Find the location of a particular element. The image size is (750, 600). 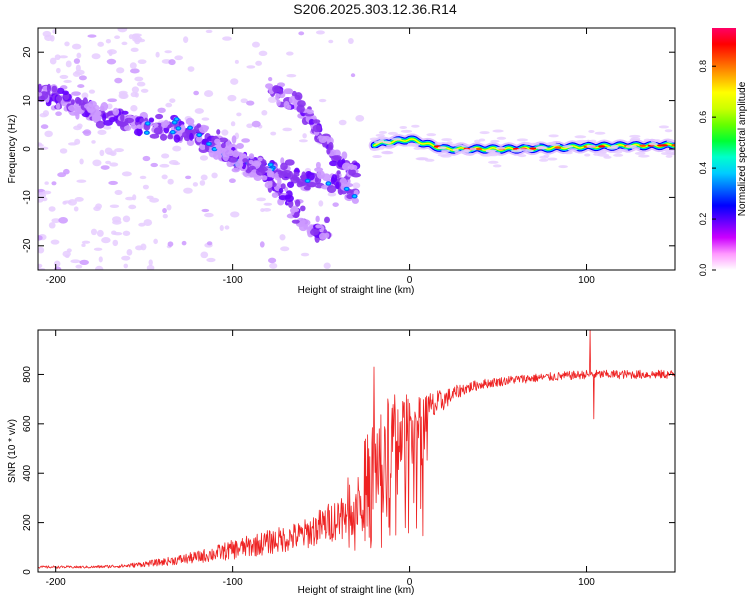

spectrogram-x-label: Height of straight line (km) is located at coordinates (356, 290).